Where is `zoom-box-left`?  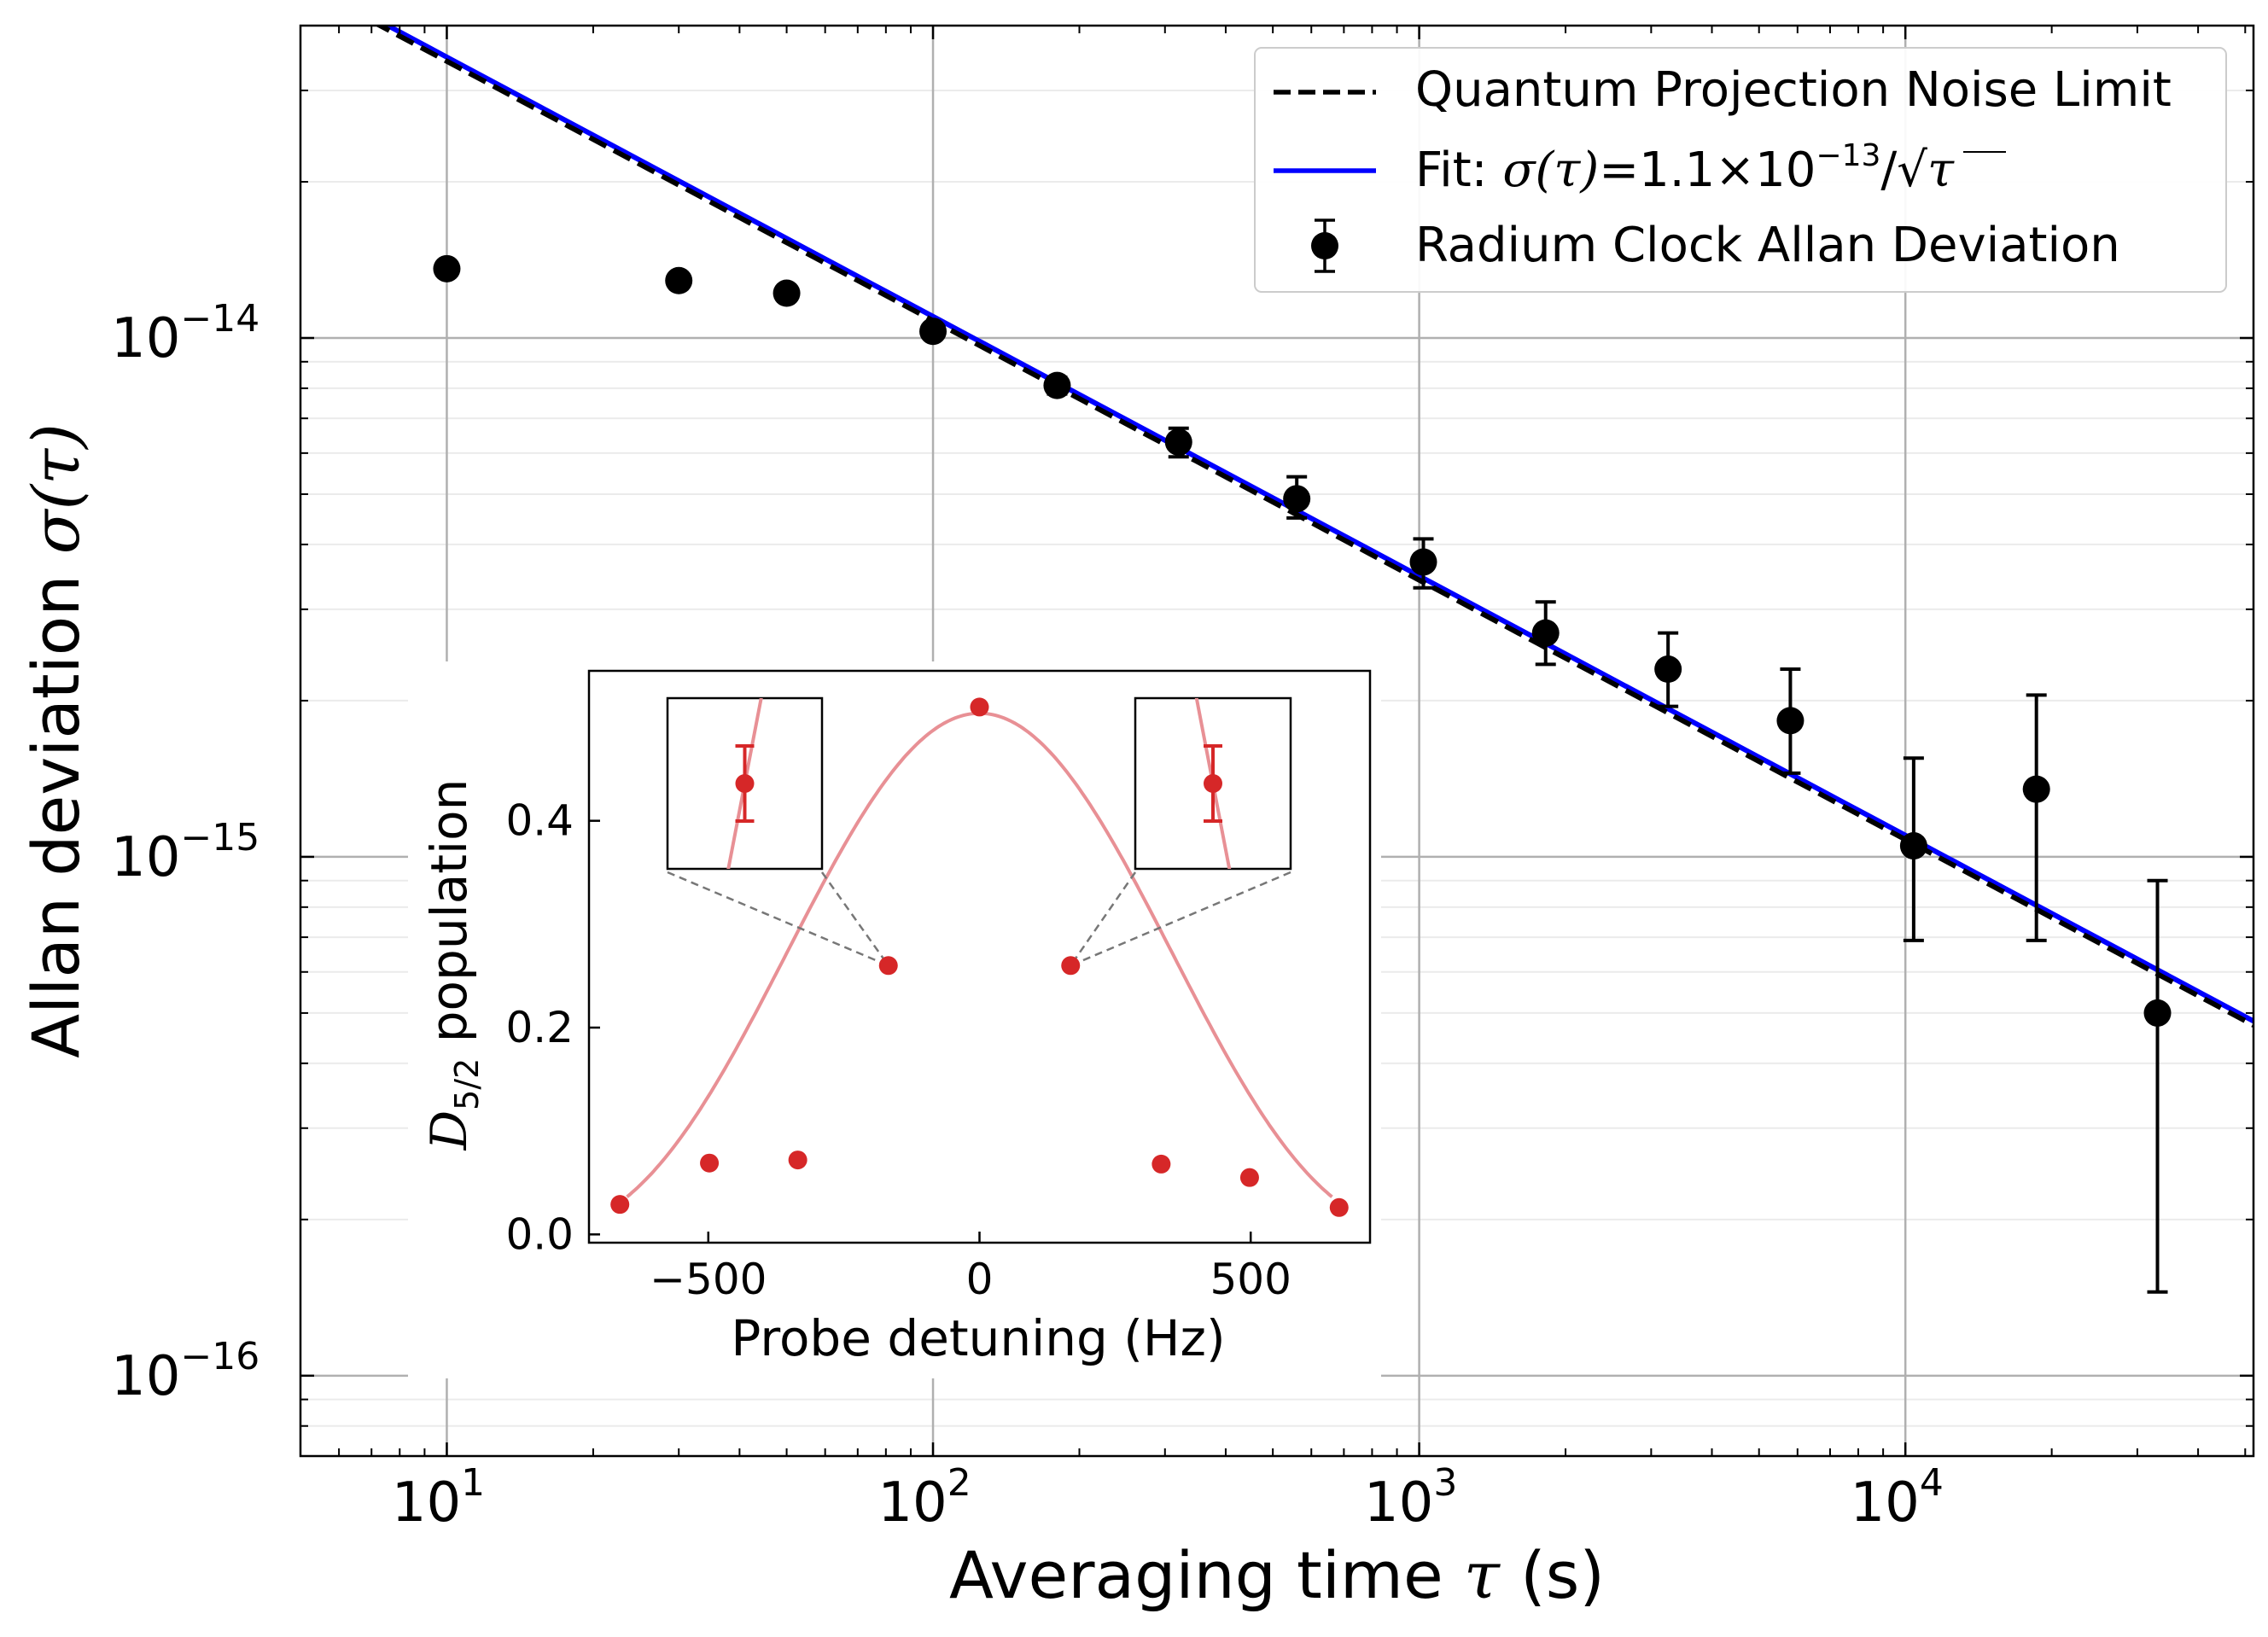 zoom-box-left is located at coordinates (745, 783).